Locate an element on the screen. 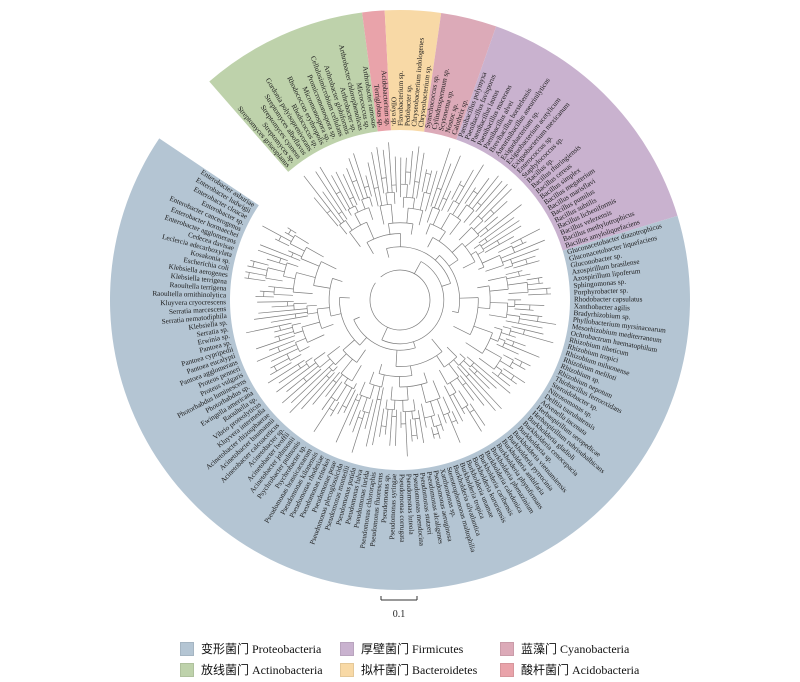 This screenshot has height=682, width=800. legend-label: 变形菌门 Proteobacteria is located at coordinates (261, 649).